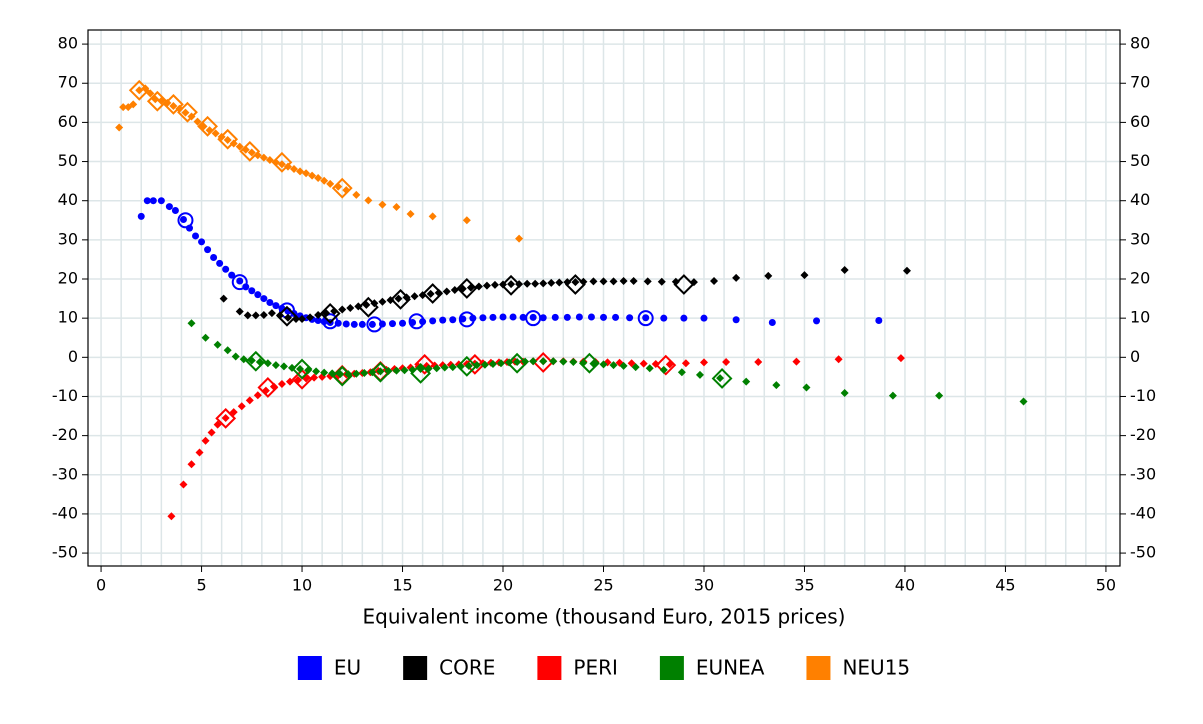 This screenshot has width=1203, height=724. What do you see at coordinates (1140, 121) in the screenshot?
I see `y2-tick-label: 60` at bounding box center [1140, 121].